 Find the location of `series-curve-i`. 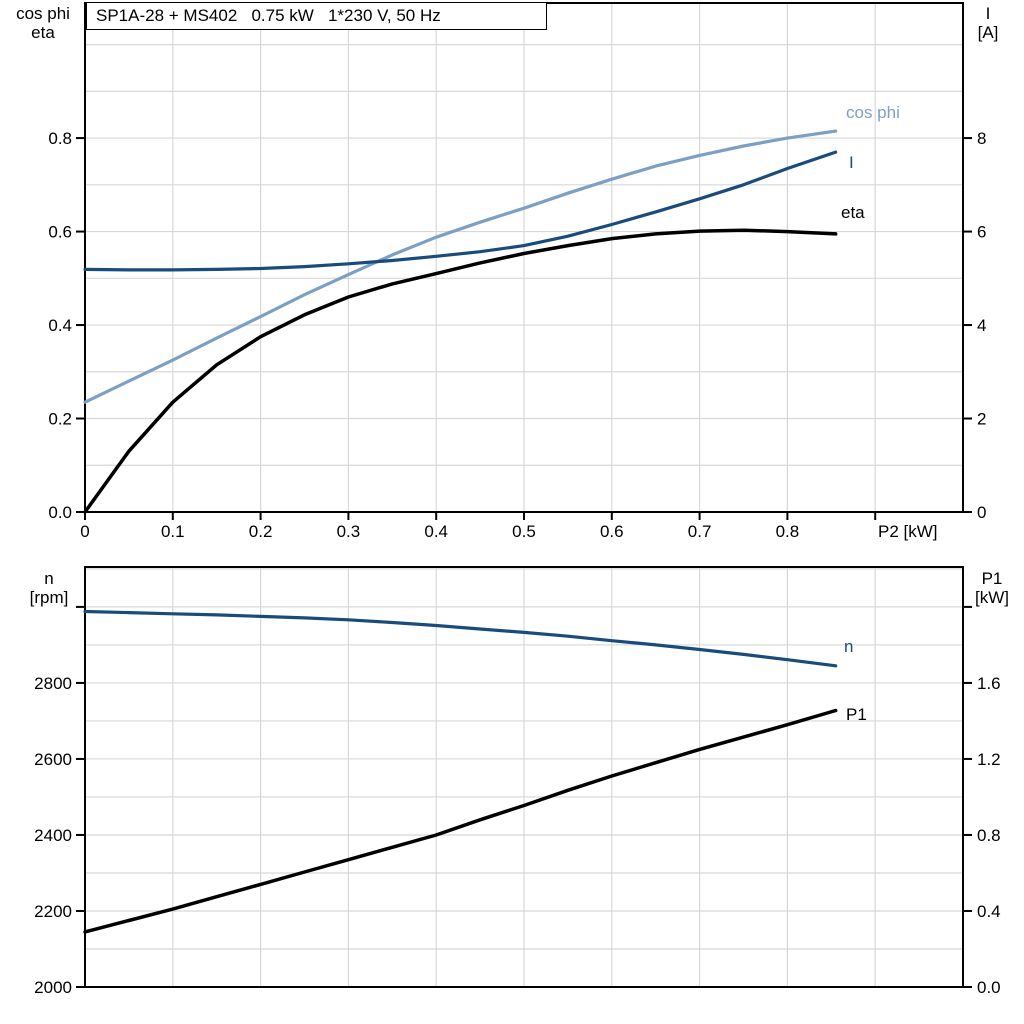

series-curve-i is located at coordinates (460, 211).